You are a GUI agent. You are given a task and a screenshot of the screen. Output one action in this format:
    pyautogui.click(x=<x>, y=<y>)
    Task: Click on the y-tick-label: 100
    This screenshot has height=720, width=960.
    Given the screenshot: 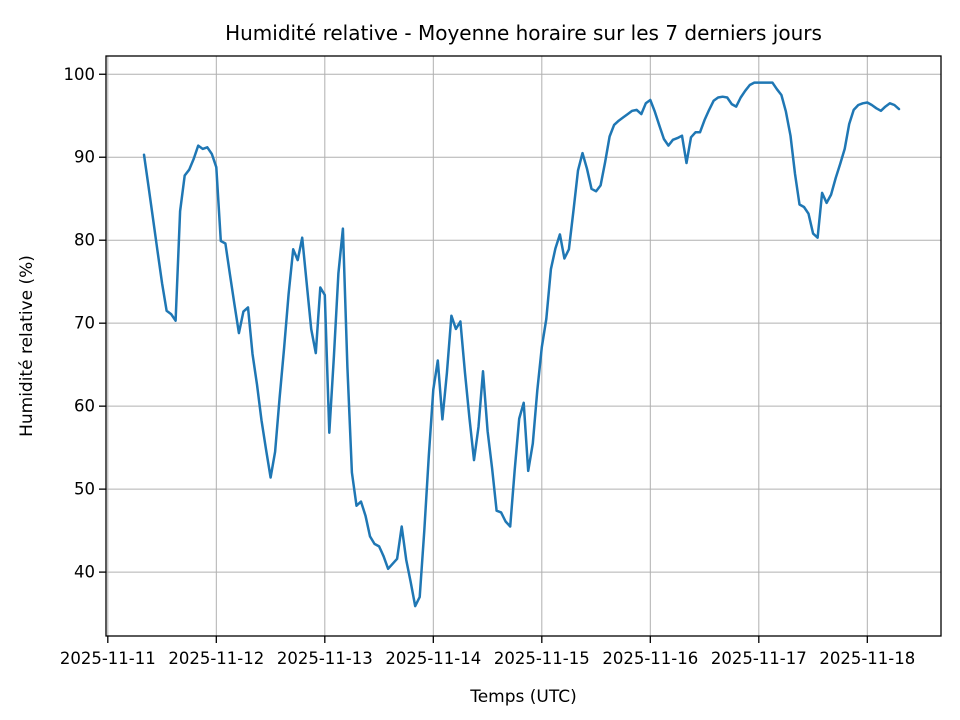 What is the action you would take?
    pyautogui.click(x=80, y=74)
    